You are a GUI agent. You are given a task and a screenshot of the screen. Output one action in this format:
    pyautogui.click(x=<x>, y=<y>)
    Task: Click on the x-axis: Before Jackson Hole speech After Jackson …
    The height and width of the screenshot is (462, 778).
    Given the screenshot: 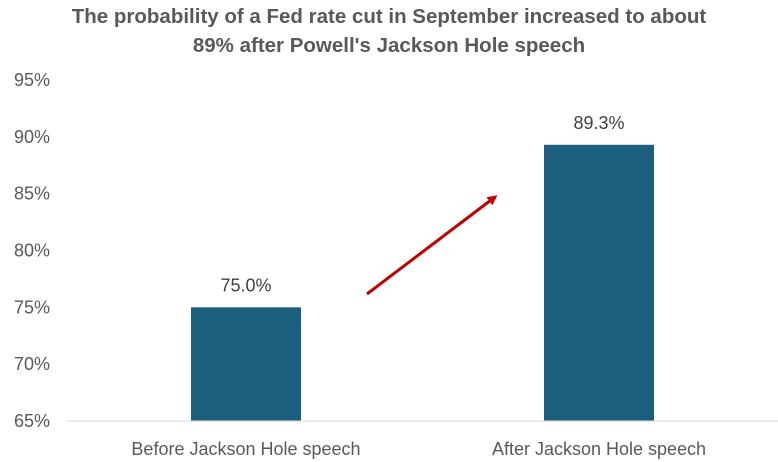 What is the action you would take?
    pyautogui.click(x=418, y=449)
    